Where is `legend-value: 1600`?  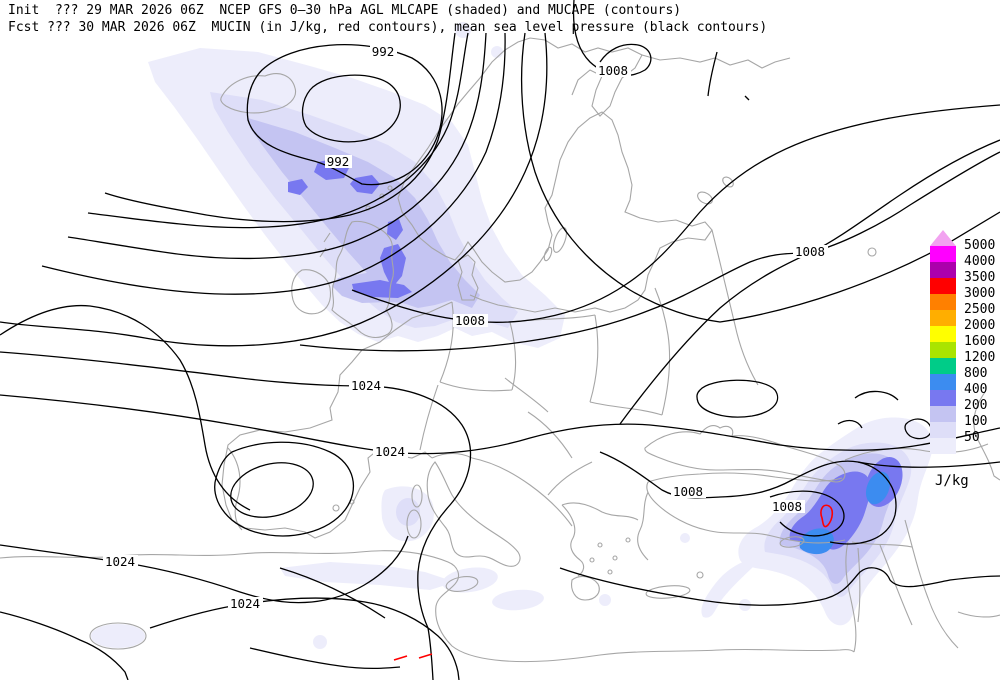
legend-value: 1600 is located at coordinates (980, 341).